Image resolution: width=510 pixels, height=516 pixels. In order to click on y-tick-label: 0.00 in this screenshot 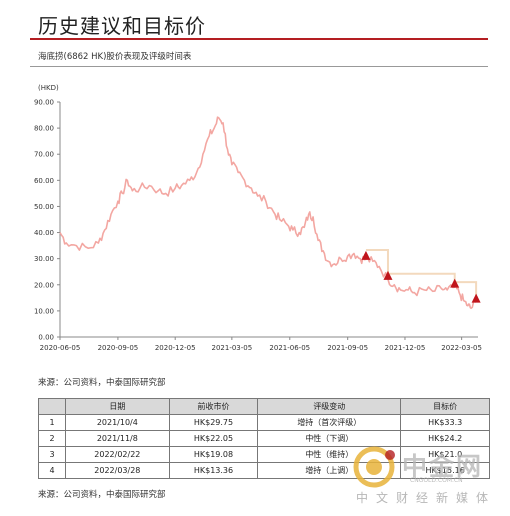, I will do `click(46, 338)`.